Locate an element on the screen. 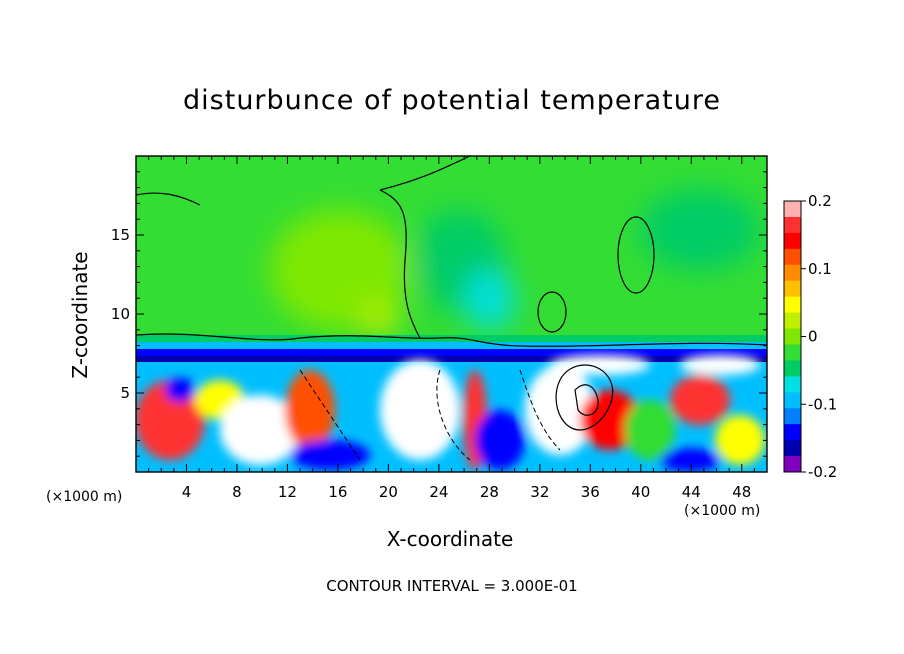  x-axis-label: X-coordinate is located at coordinates (450, 539).